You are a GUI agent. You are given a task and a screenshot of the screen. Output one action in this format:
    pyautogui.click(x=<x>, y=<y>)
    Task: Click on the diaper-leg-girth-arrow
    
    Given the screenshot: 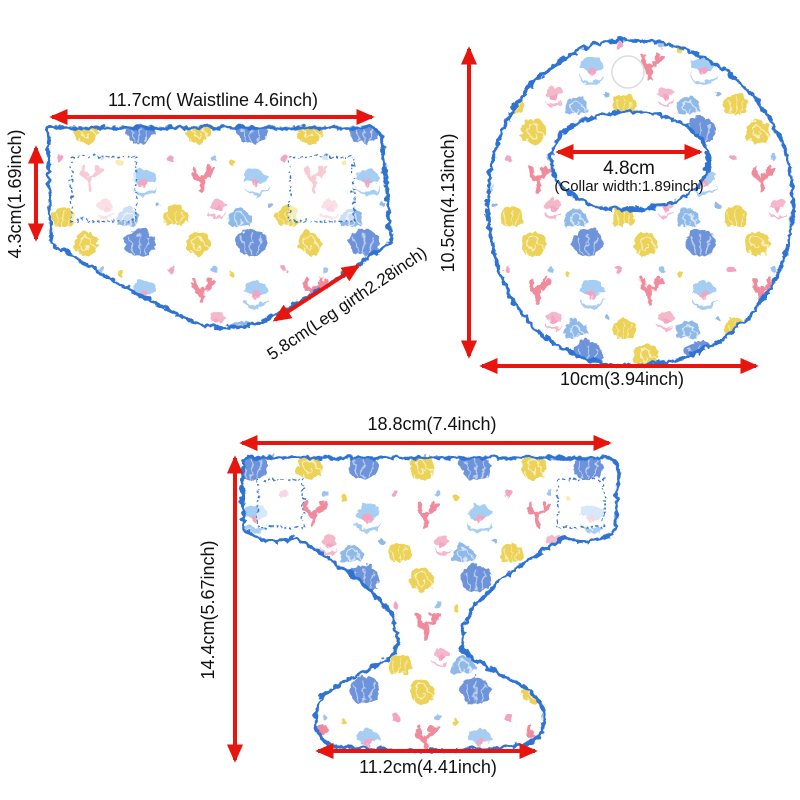 What is the action you would take?
    pyautogui.click(x=316, y=293)
    